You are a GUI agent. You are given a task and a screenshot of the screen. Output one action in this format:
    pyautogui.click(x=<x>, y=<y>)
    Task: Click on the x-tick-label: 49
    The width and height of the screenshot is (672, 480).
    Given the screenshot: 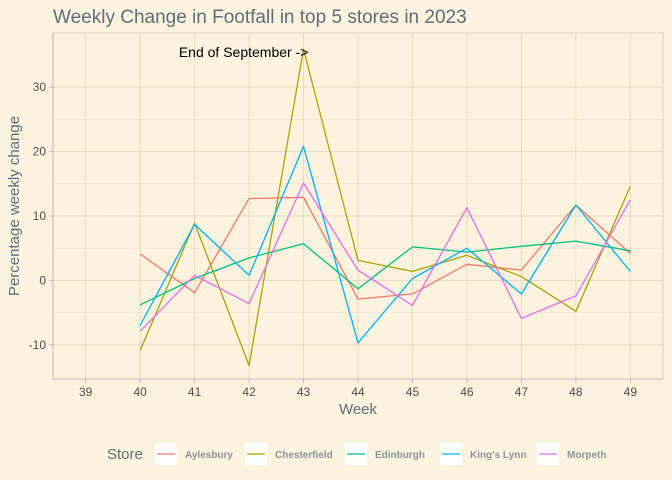 What is the action you would take?
    pyautogui.click(x=631, y=392)
    